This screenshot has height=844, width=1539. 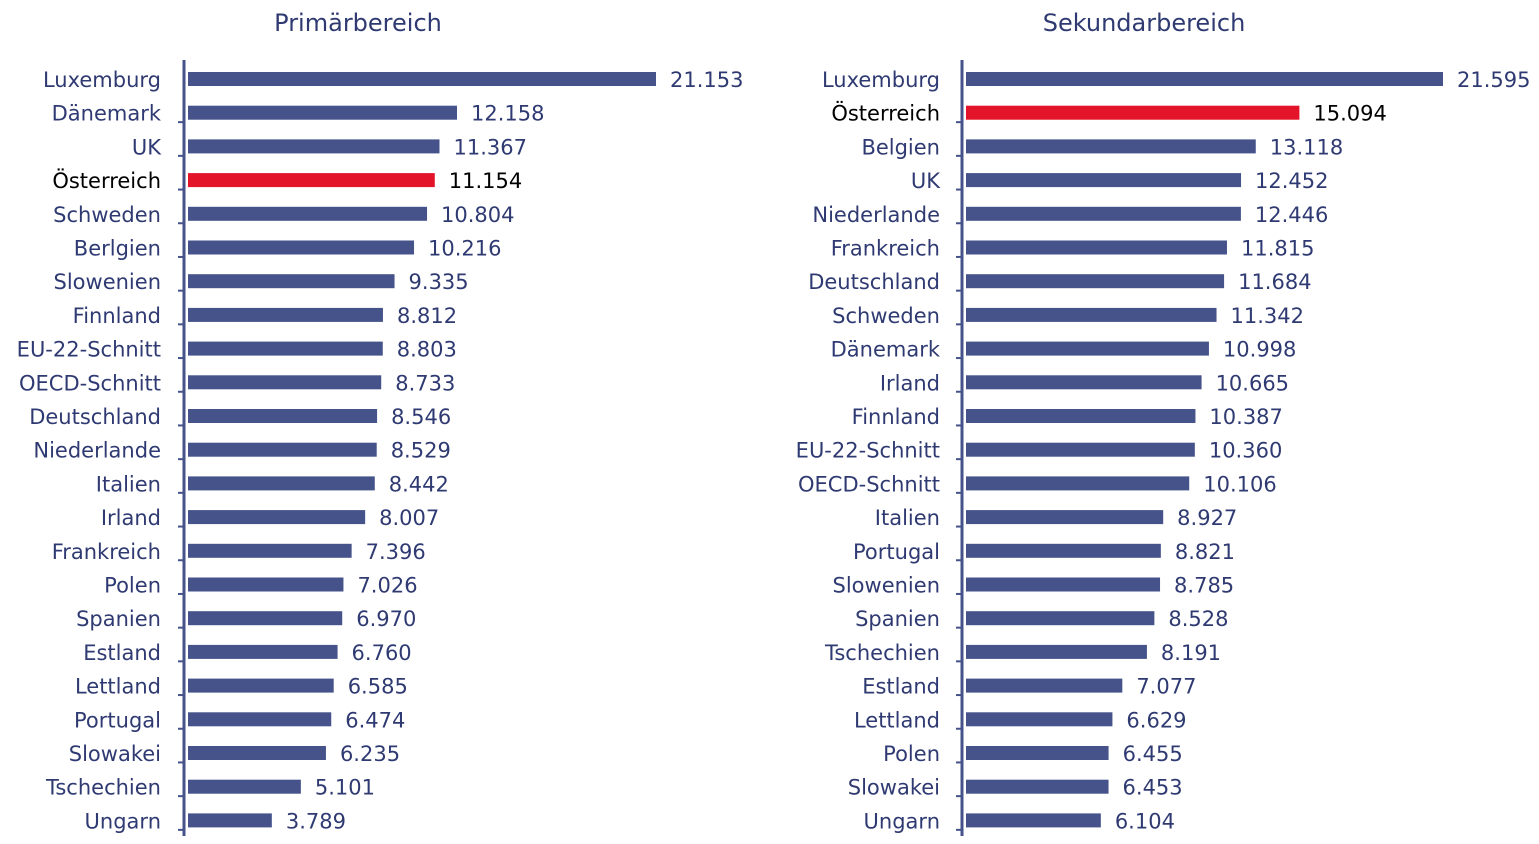 What do you see at coordinates (386, 619) in the screenshot?
I see `value-label: 6.970` at bounding box center [386, 619].